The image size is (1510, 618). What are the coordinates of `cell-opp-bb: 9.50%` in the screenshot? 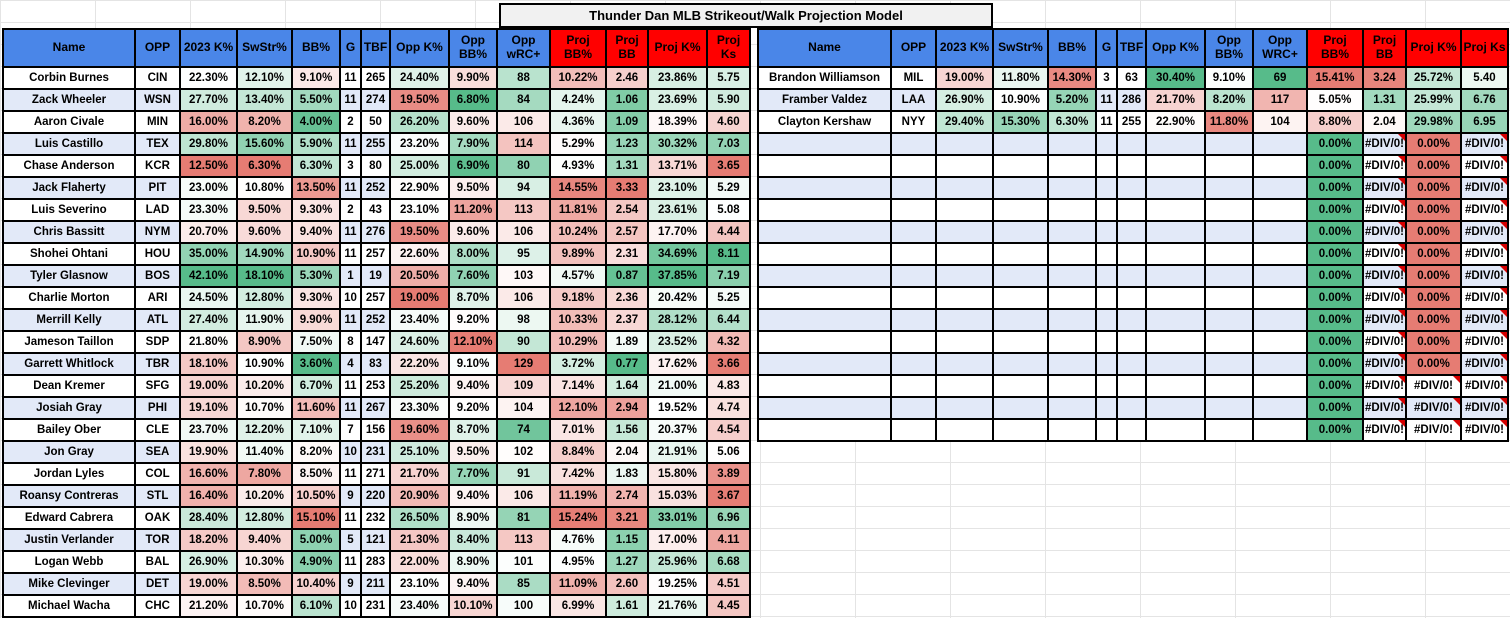 It's located at (473, 188).